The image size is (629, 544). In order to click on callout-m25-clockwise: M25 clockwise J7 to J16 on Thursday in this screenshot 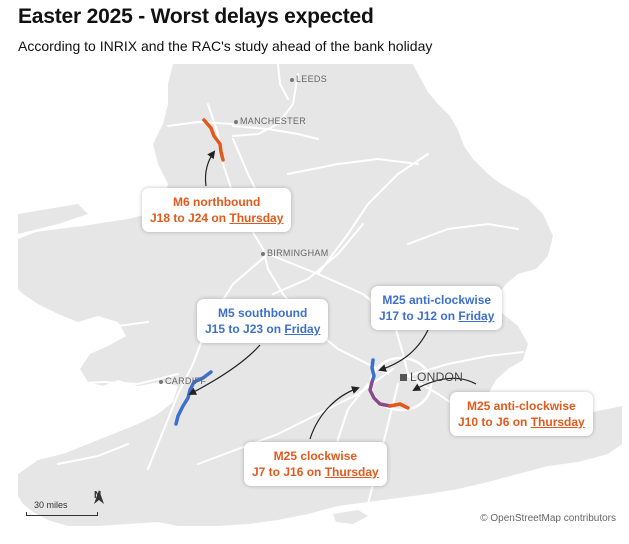, I will do `click(315, 464)`.